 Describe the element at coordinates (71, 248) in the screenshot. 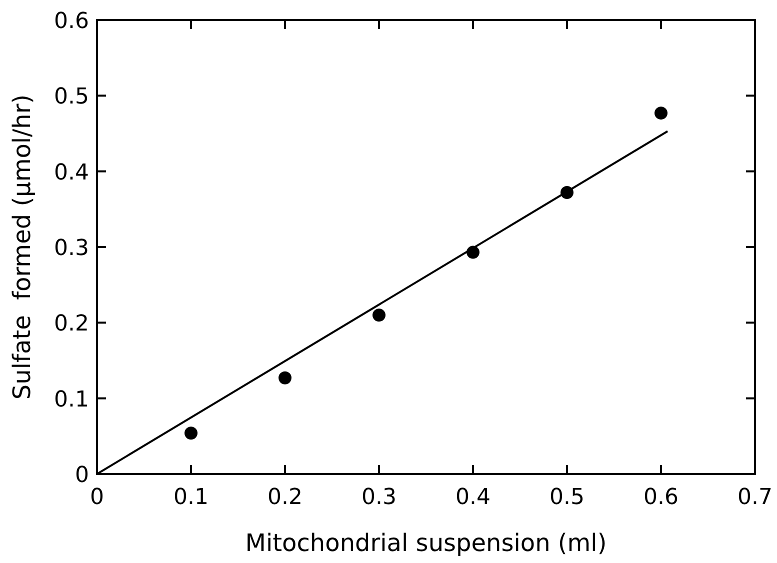

I see `y-tick-label: 0.3` at that location.